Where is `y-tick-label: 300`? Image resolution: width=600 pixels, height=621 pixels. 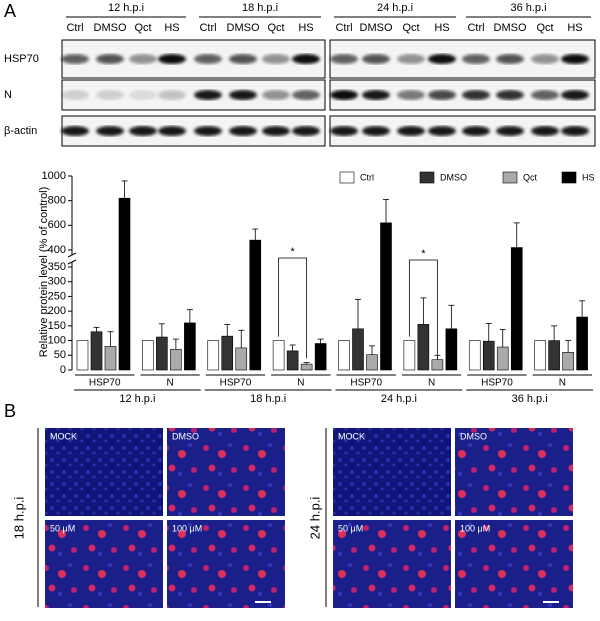
y-tick-label: 300 is located at coordinates (57, 282).